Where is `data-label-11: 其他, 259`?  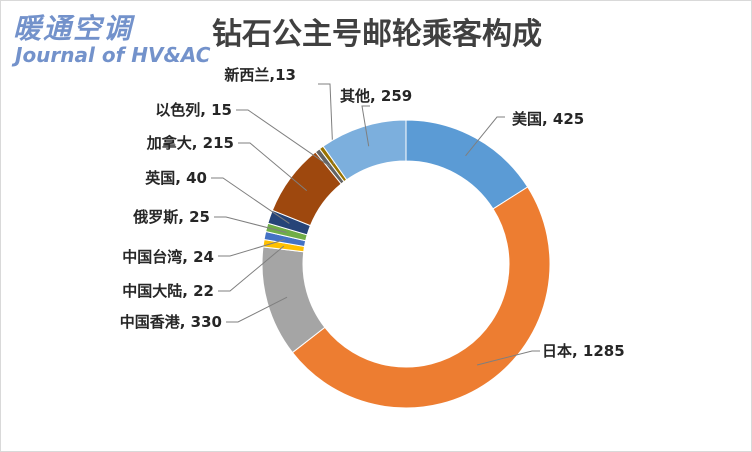 data-label-11: 其他, 259 is located at coordinates (376, 96).